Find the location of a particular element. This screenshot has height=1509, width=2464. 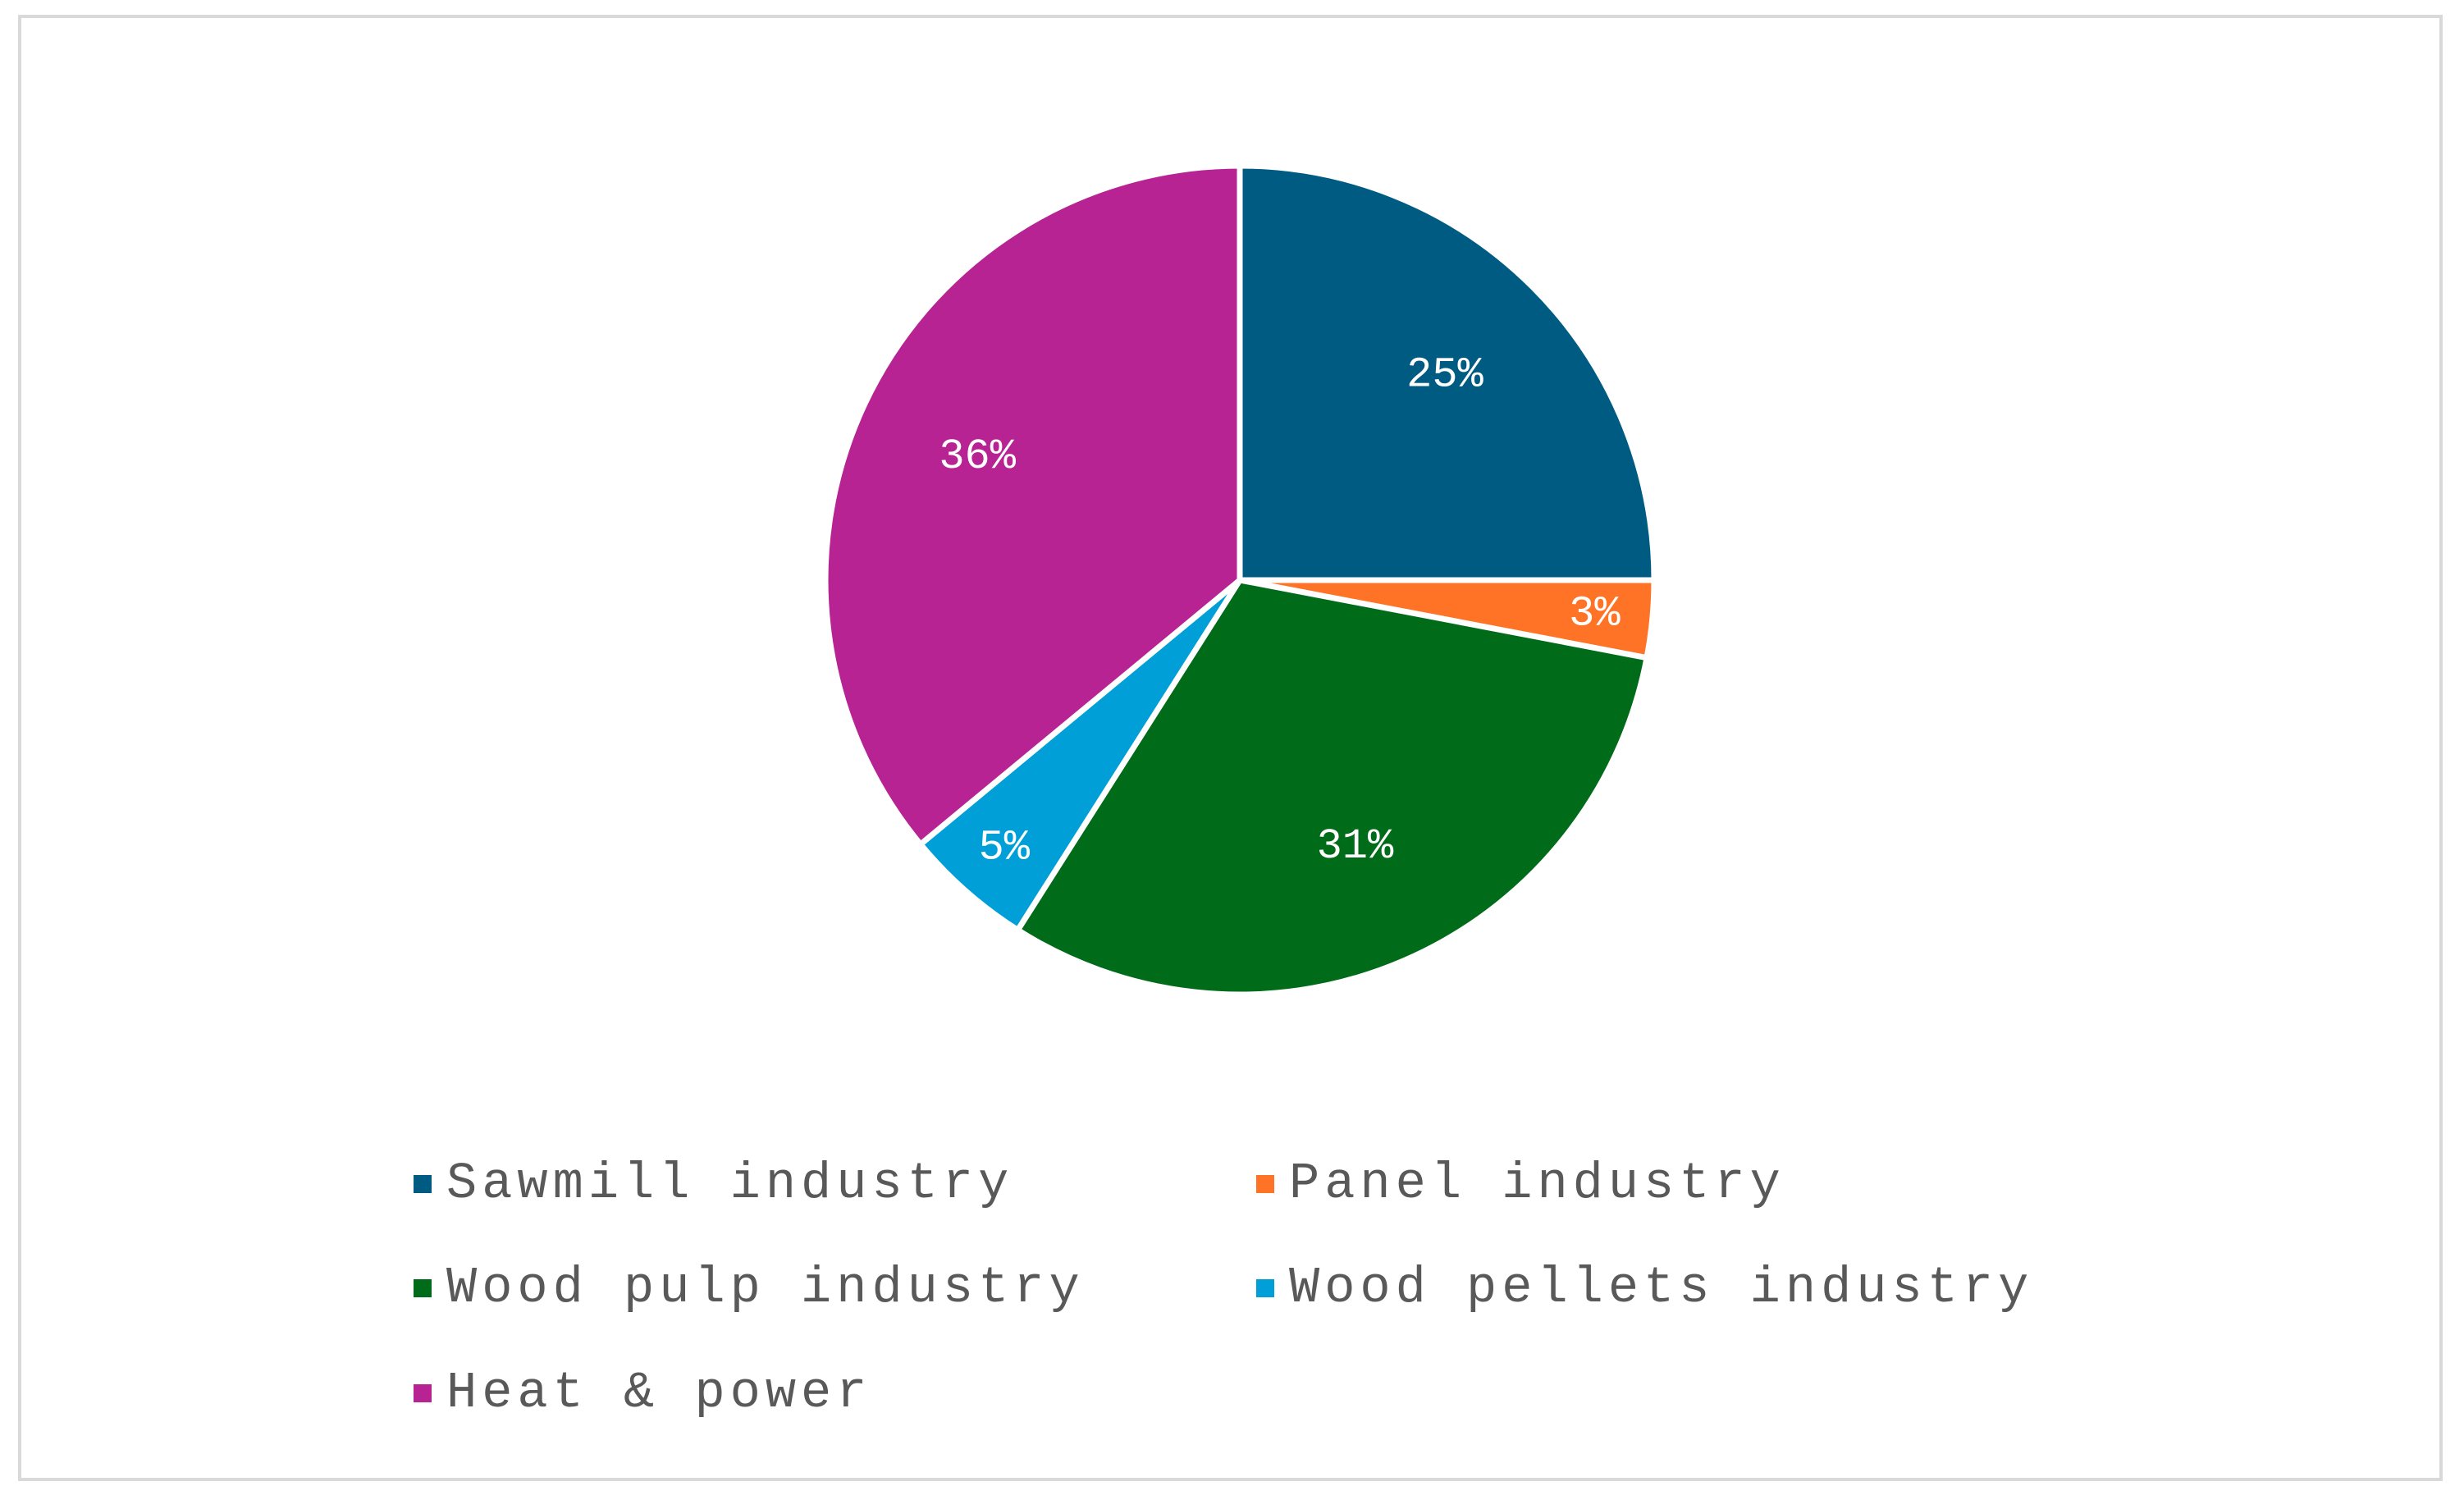

data-label-wood-pellets: 5% is located at coordinates (1005, 847).